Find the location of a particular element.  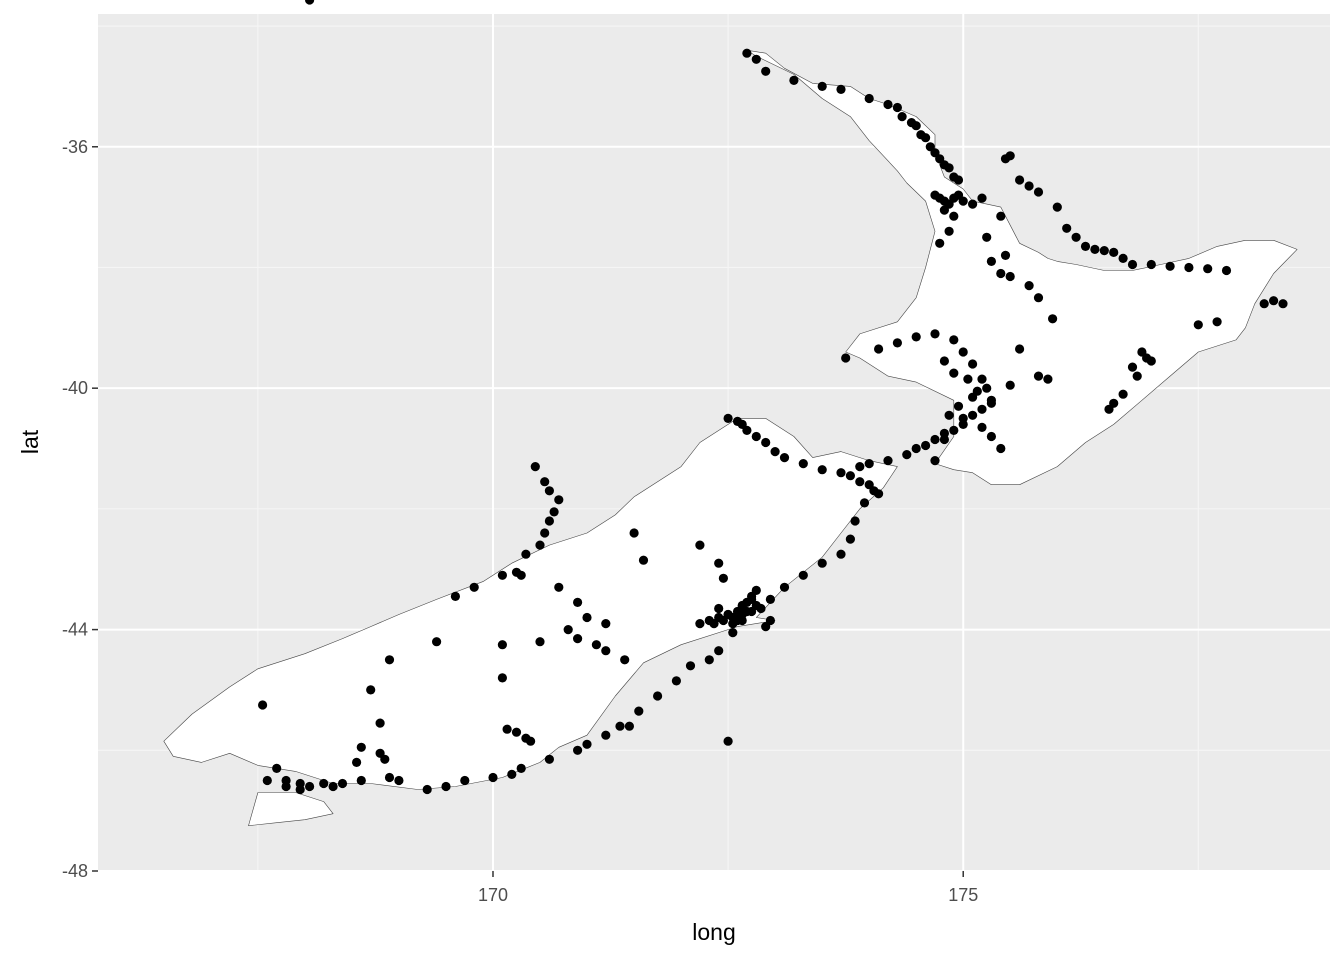

y-axis-ticks: -36 -40 -44 -48 is located at coordinates (80, 509).